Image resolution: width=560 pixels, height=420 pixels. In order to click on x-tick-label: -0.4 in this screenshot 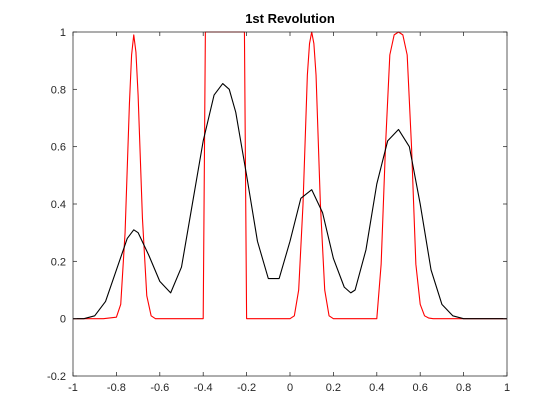, I will do `click(203, 388)`.